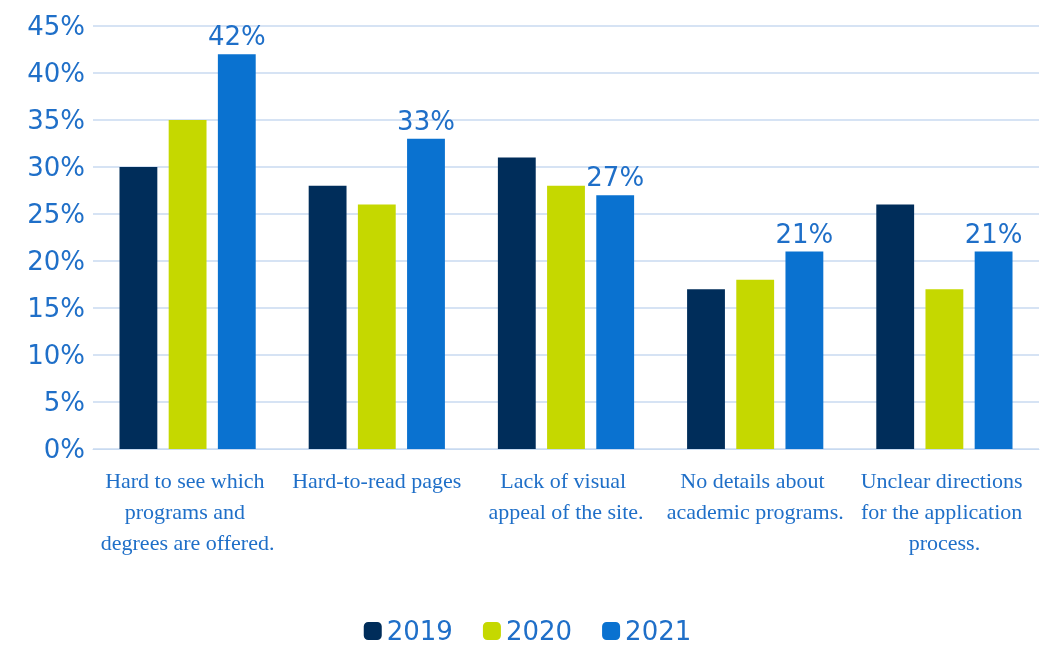 The image size is (1055, 662). Describe the element at coordinates (56, 120) in the screenshot. I see `y-tick-label: 35%` at that location.